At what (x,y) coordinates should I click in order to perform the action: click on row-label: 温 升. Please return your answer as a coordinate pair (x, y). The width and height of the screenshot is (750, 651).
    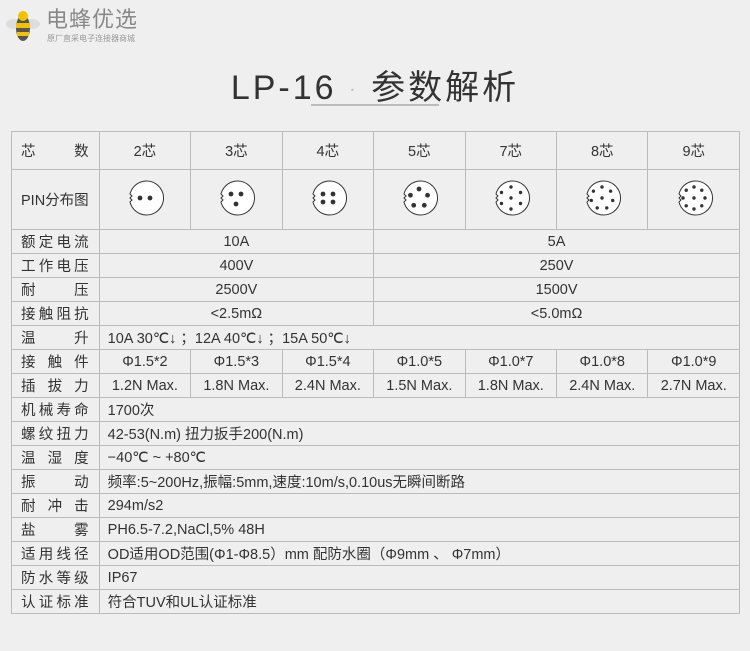
    Looking at the image, I should click on (55, 337).